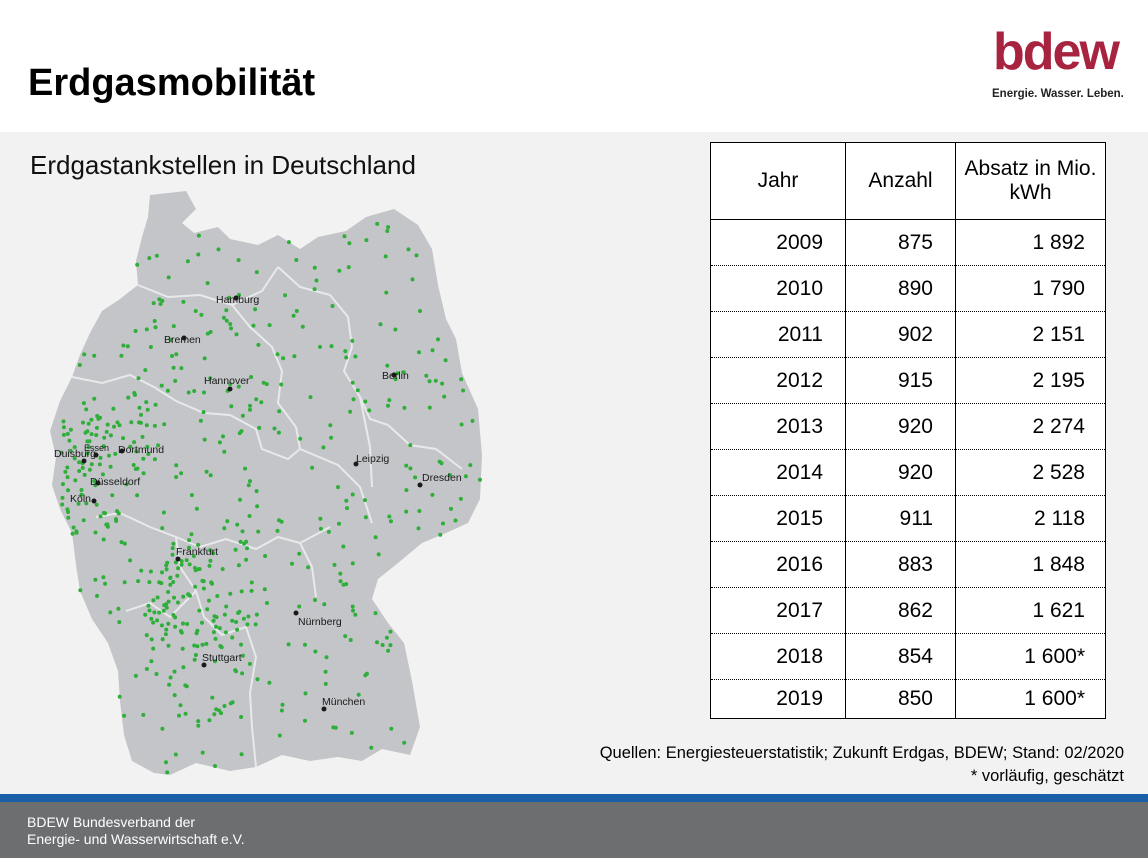  Describe the element at coordinates (900, 699) in the screenshot. I see `cell-count: 850` at that location.